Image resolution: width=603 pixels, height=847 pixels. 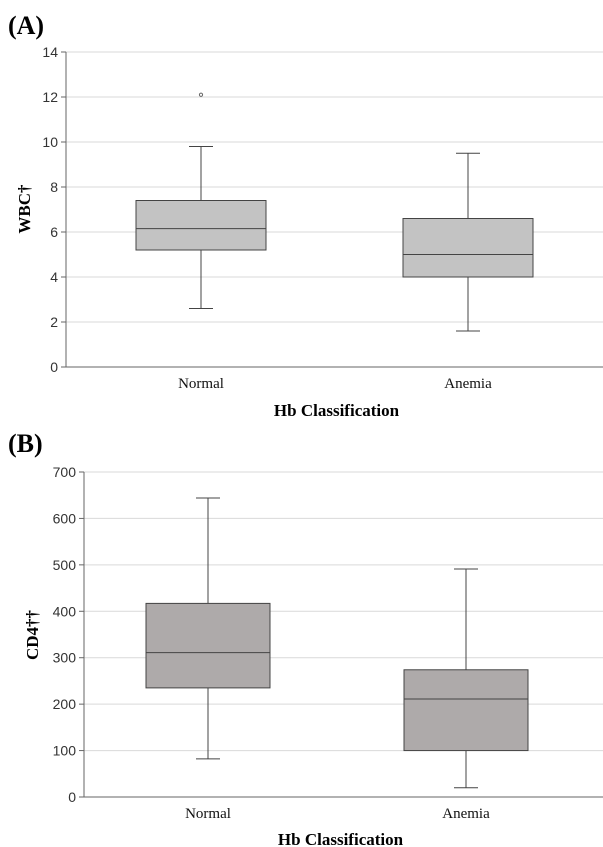 I want to click on y-tick-label: 6, so click(x=54, y=232).